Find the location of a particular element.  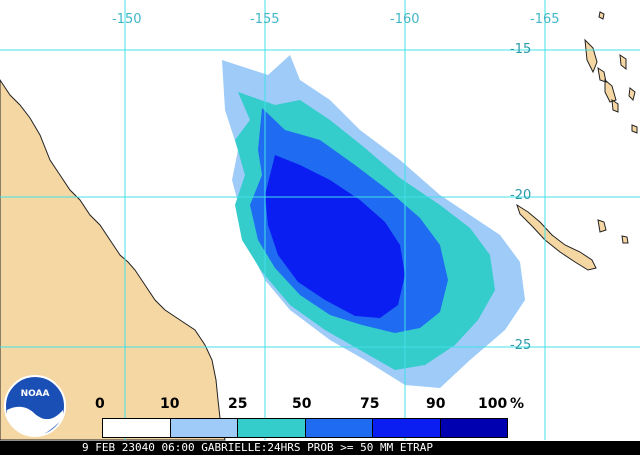

legend-tick: 75 is located at coordinates (370, 404).